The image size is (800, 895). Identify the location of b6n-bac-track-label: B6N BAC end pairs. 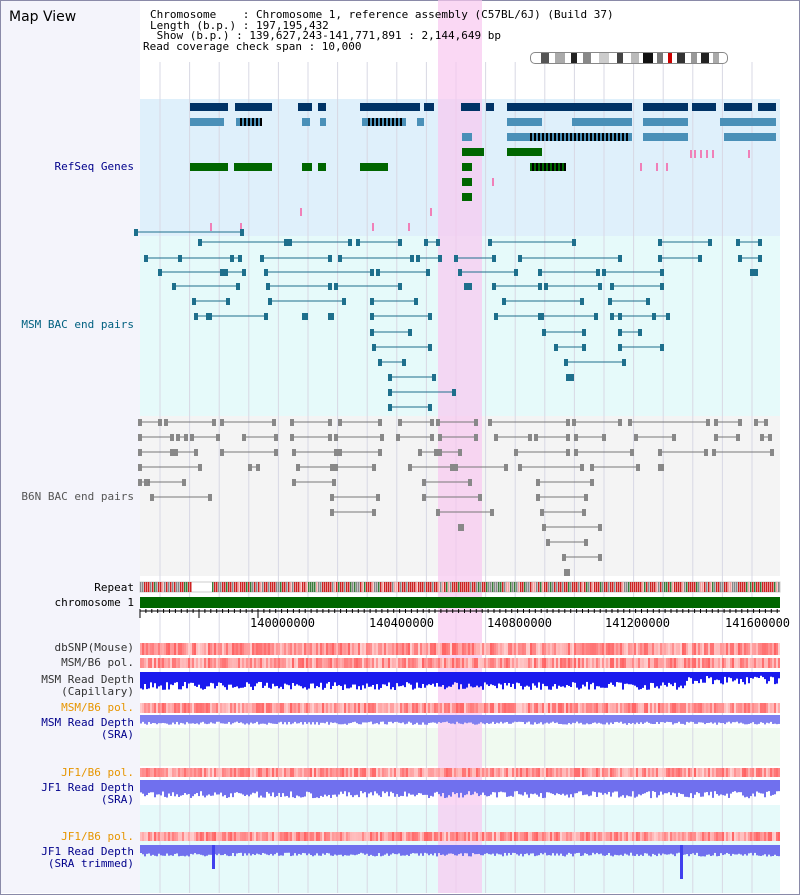
(77, 496).